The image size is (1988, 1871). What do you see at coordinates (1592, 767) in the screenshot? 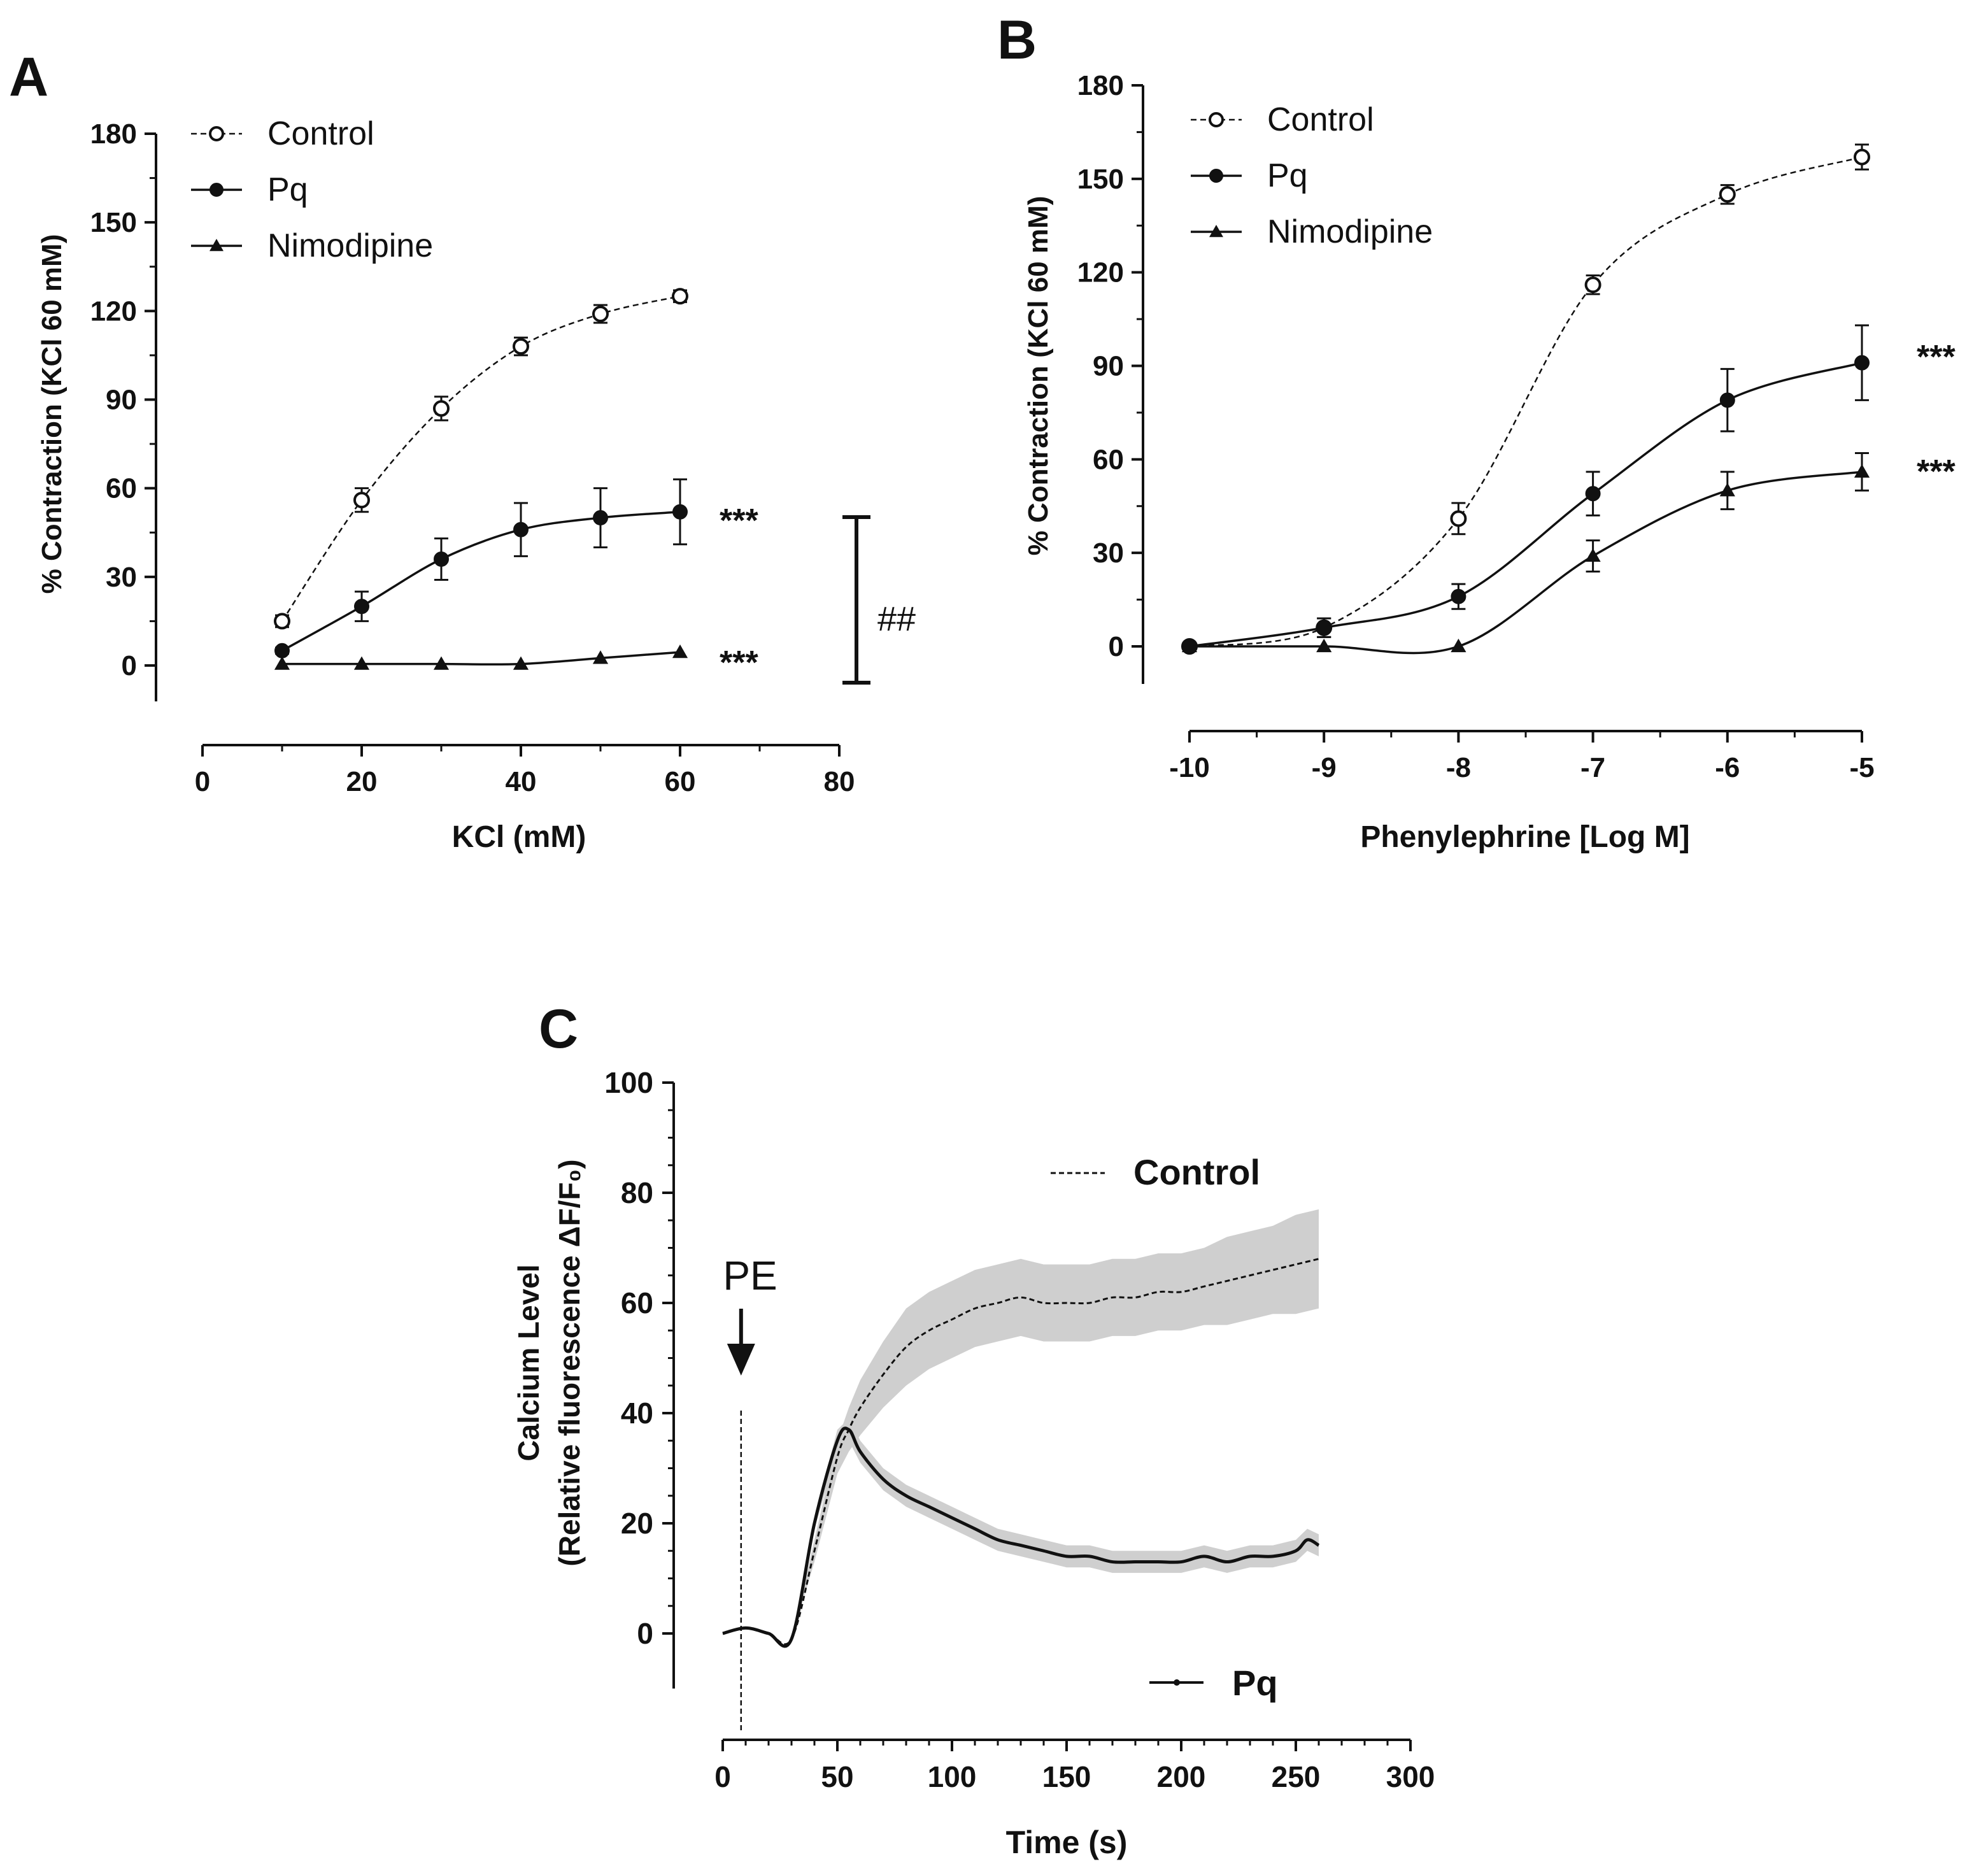
I see `x-tick-label: -7` at bounding box center [1592, 767].